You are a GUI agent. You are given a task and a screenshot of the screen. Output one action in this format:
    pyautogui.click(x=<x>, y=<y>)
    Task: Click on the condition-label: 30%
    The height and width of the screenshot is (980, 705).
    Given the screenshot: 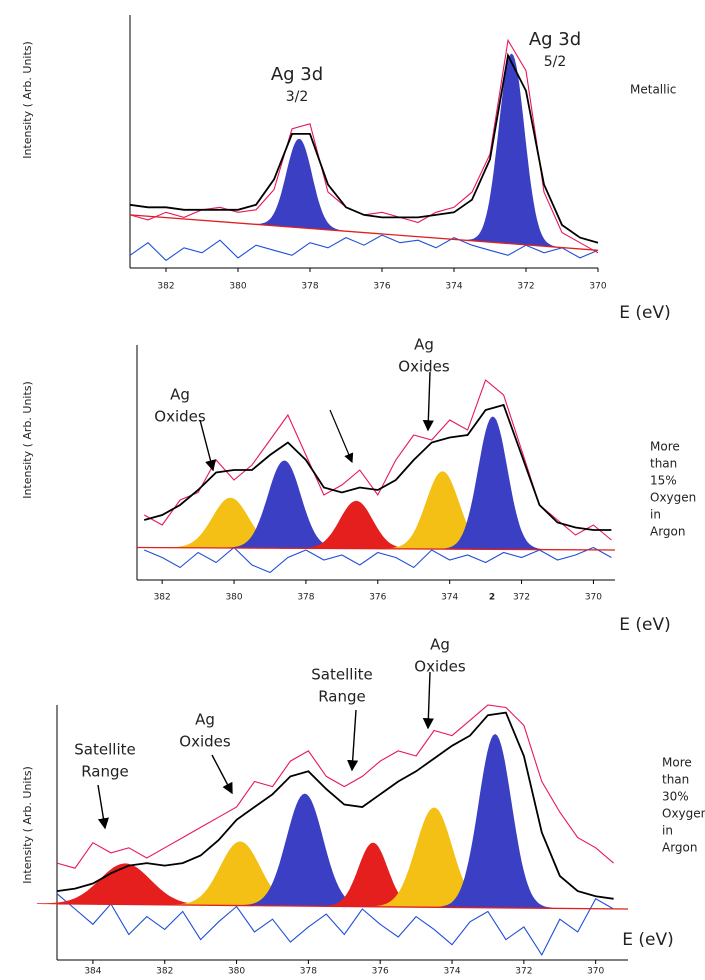 What is the action you would take?
    pyautogui.click(x=675, y=797)
    